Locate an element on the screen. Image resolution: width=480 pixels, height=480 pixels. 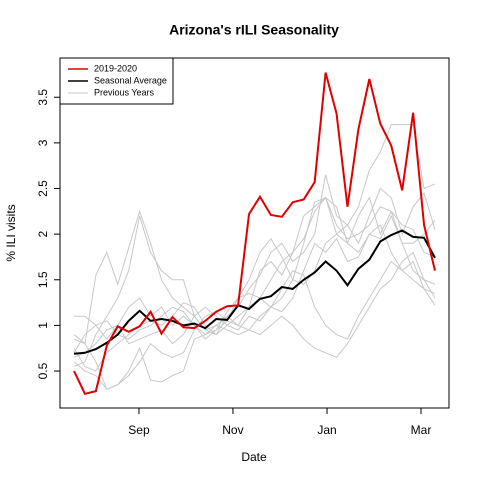
legend: 2019-2020 Seasonal Average Previous Years is located at coordinates (116, 81).